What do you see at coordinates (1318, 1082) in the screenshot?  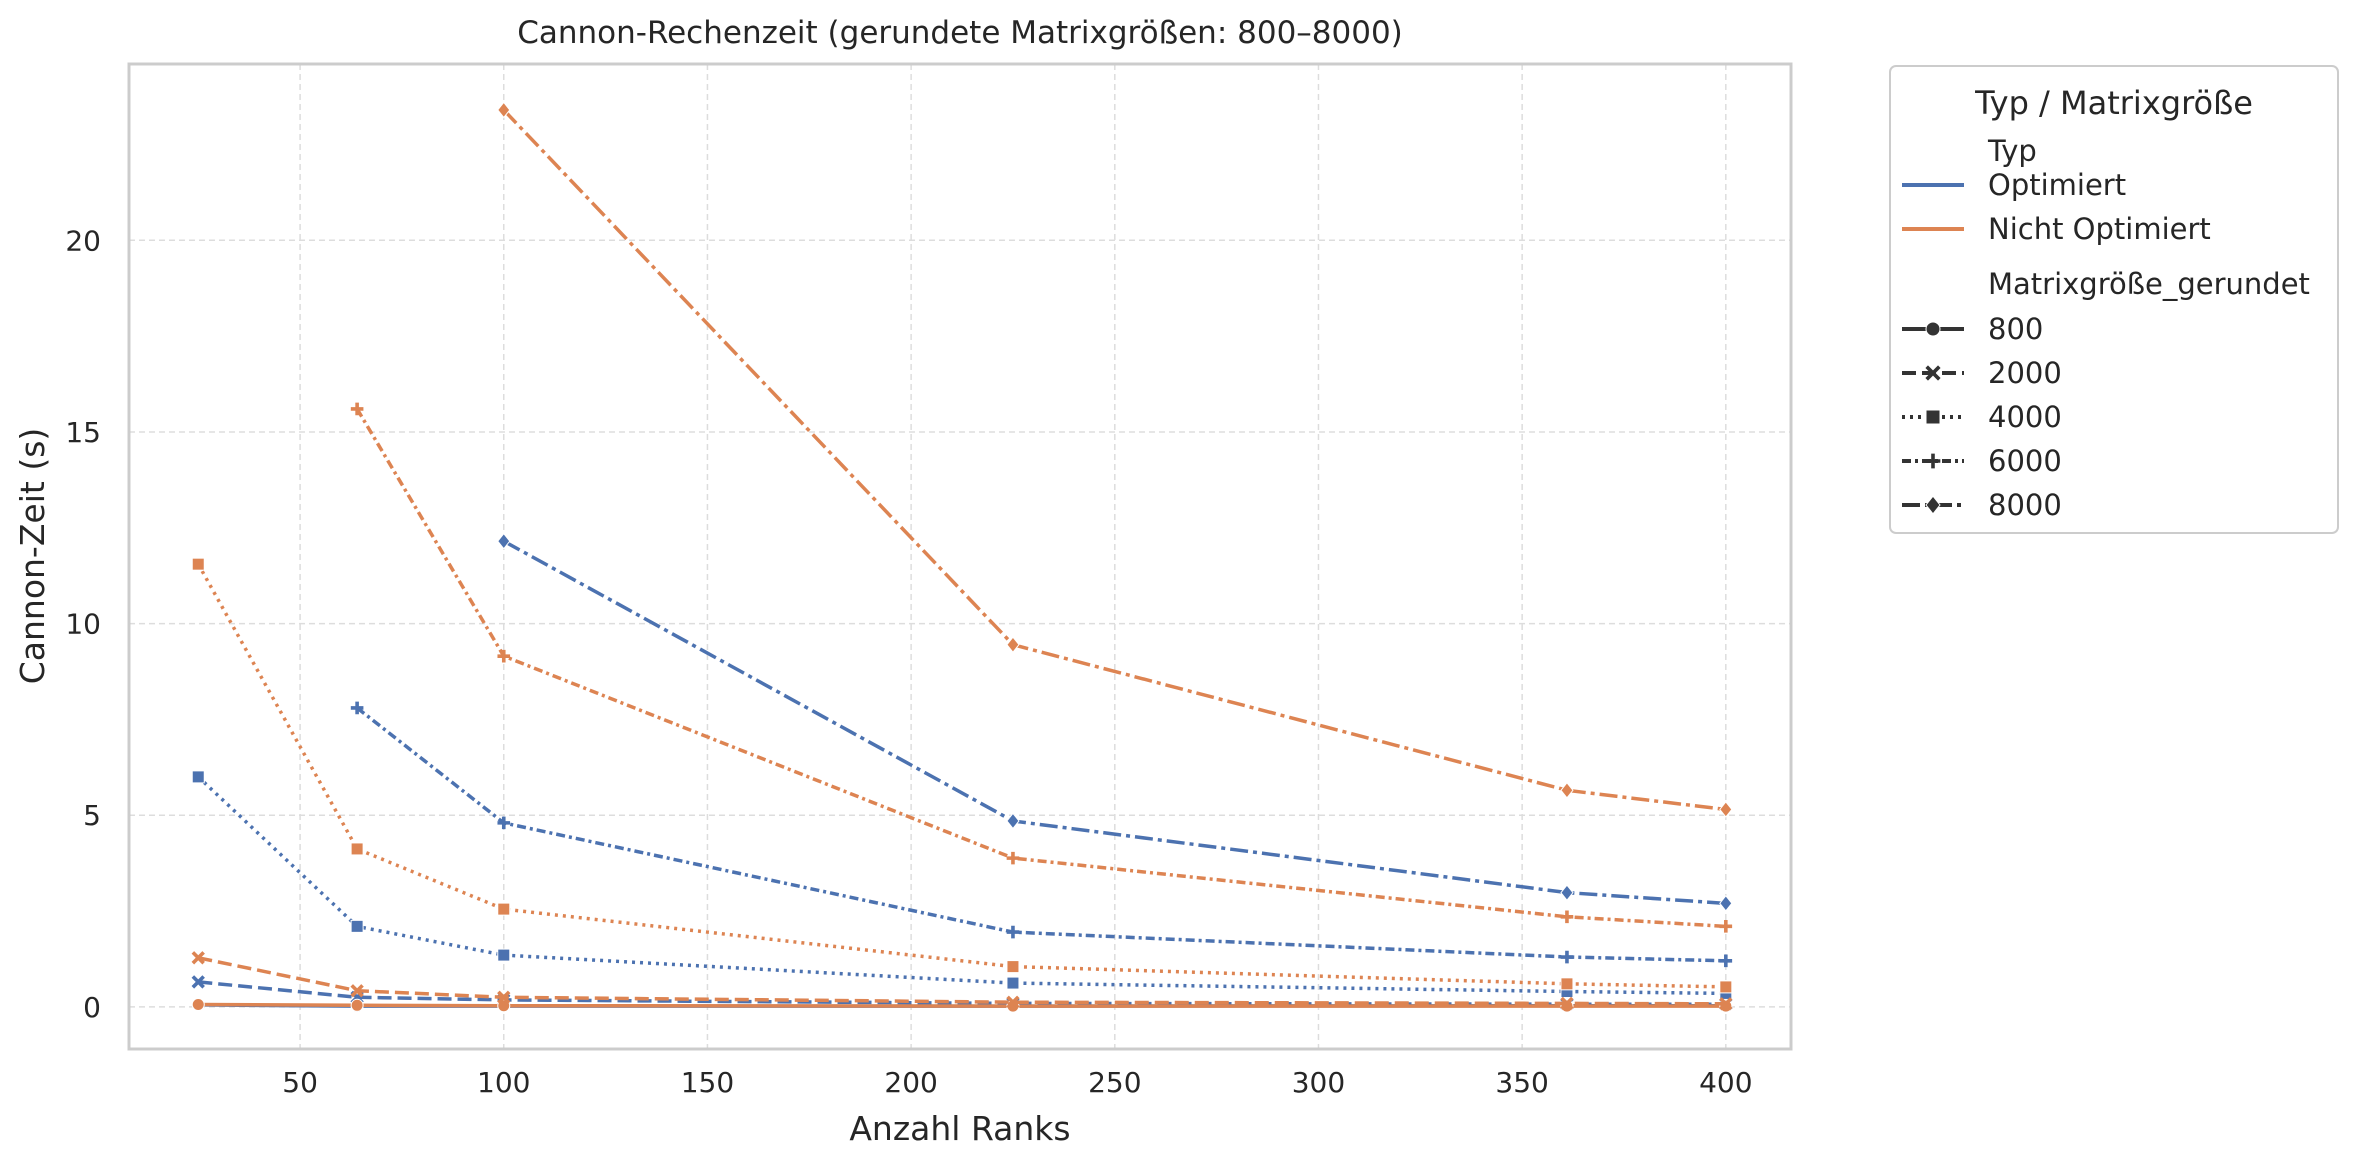 I see `x-tick-label: 300` at bounding box center [1318, 1082].